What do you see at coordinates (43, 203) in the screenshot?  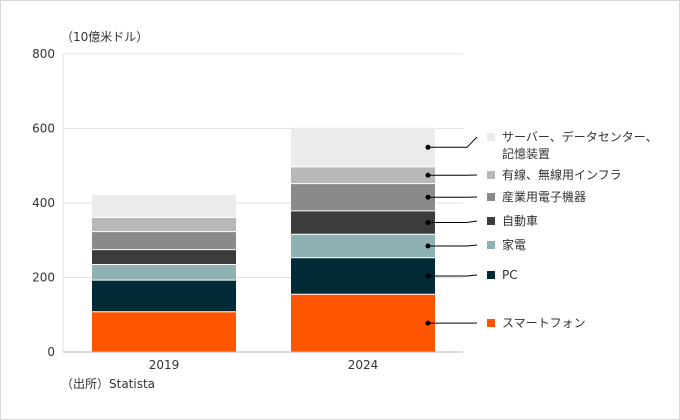 I see `y-tick-label-400: 400` at bounding box center [43, 203].